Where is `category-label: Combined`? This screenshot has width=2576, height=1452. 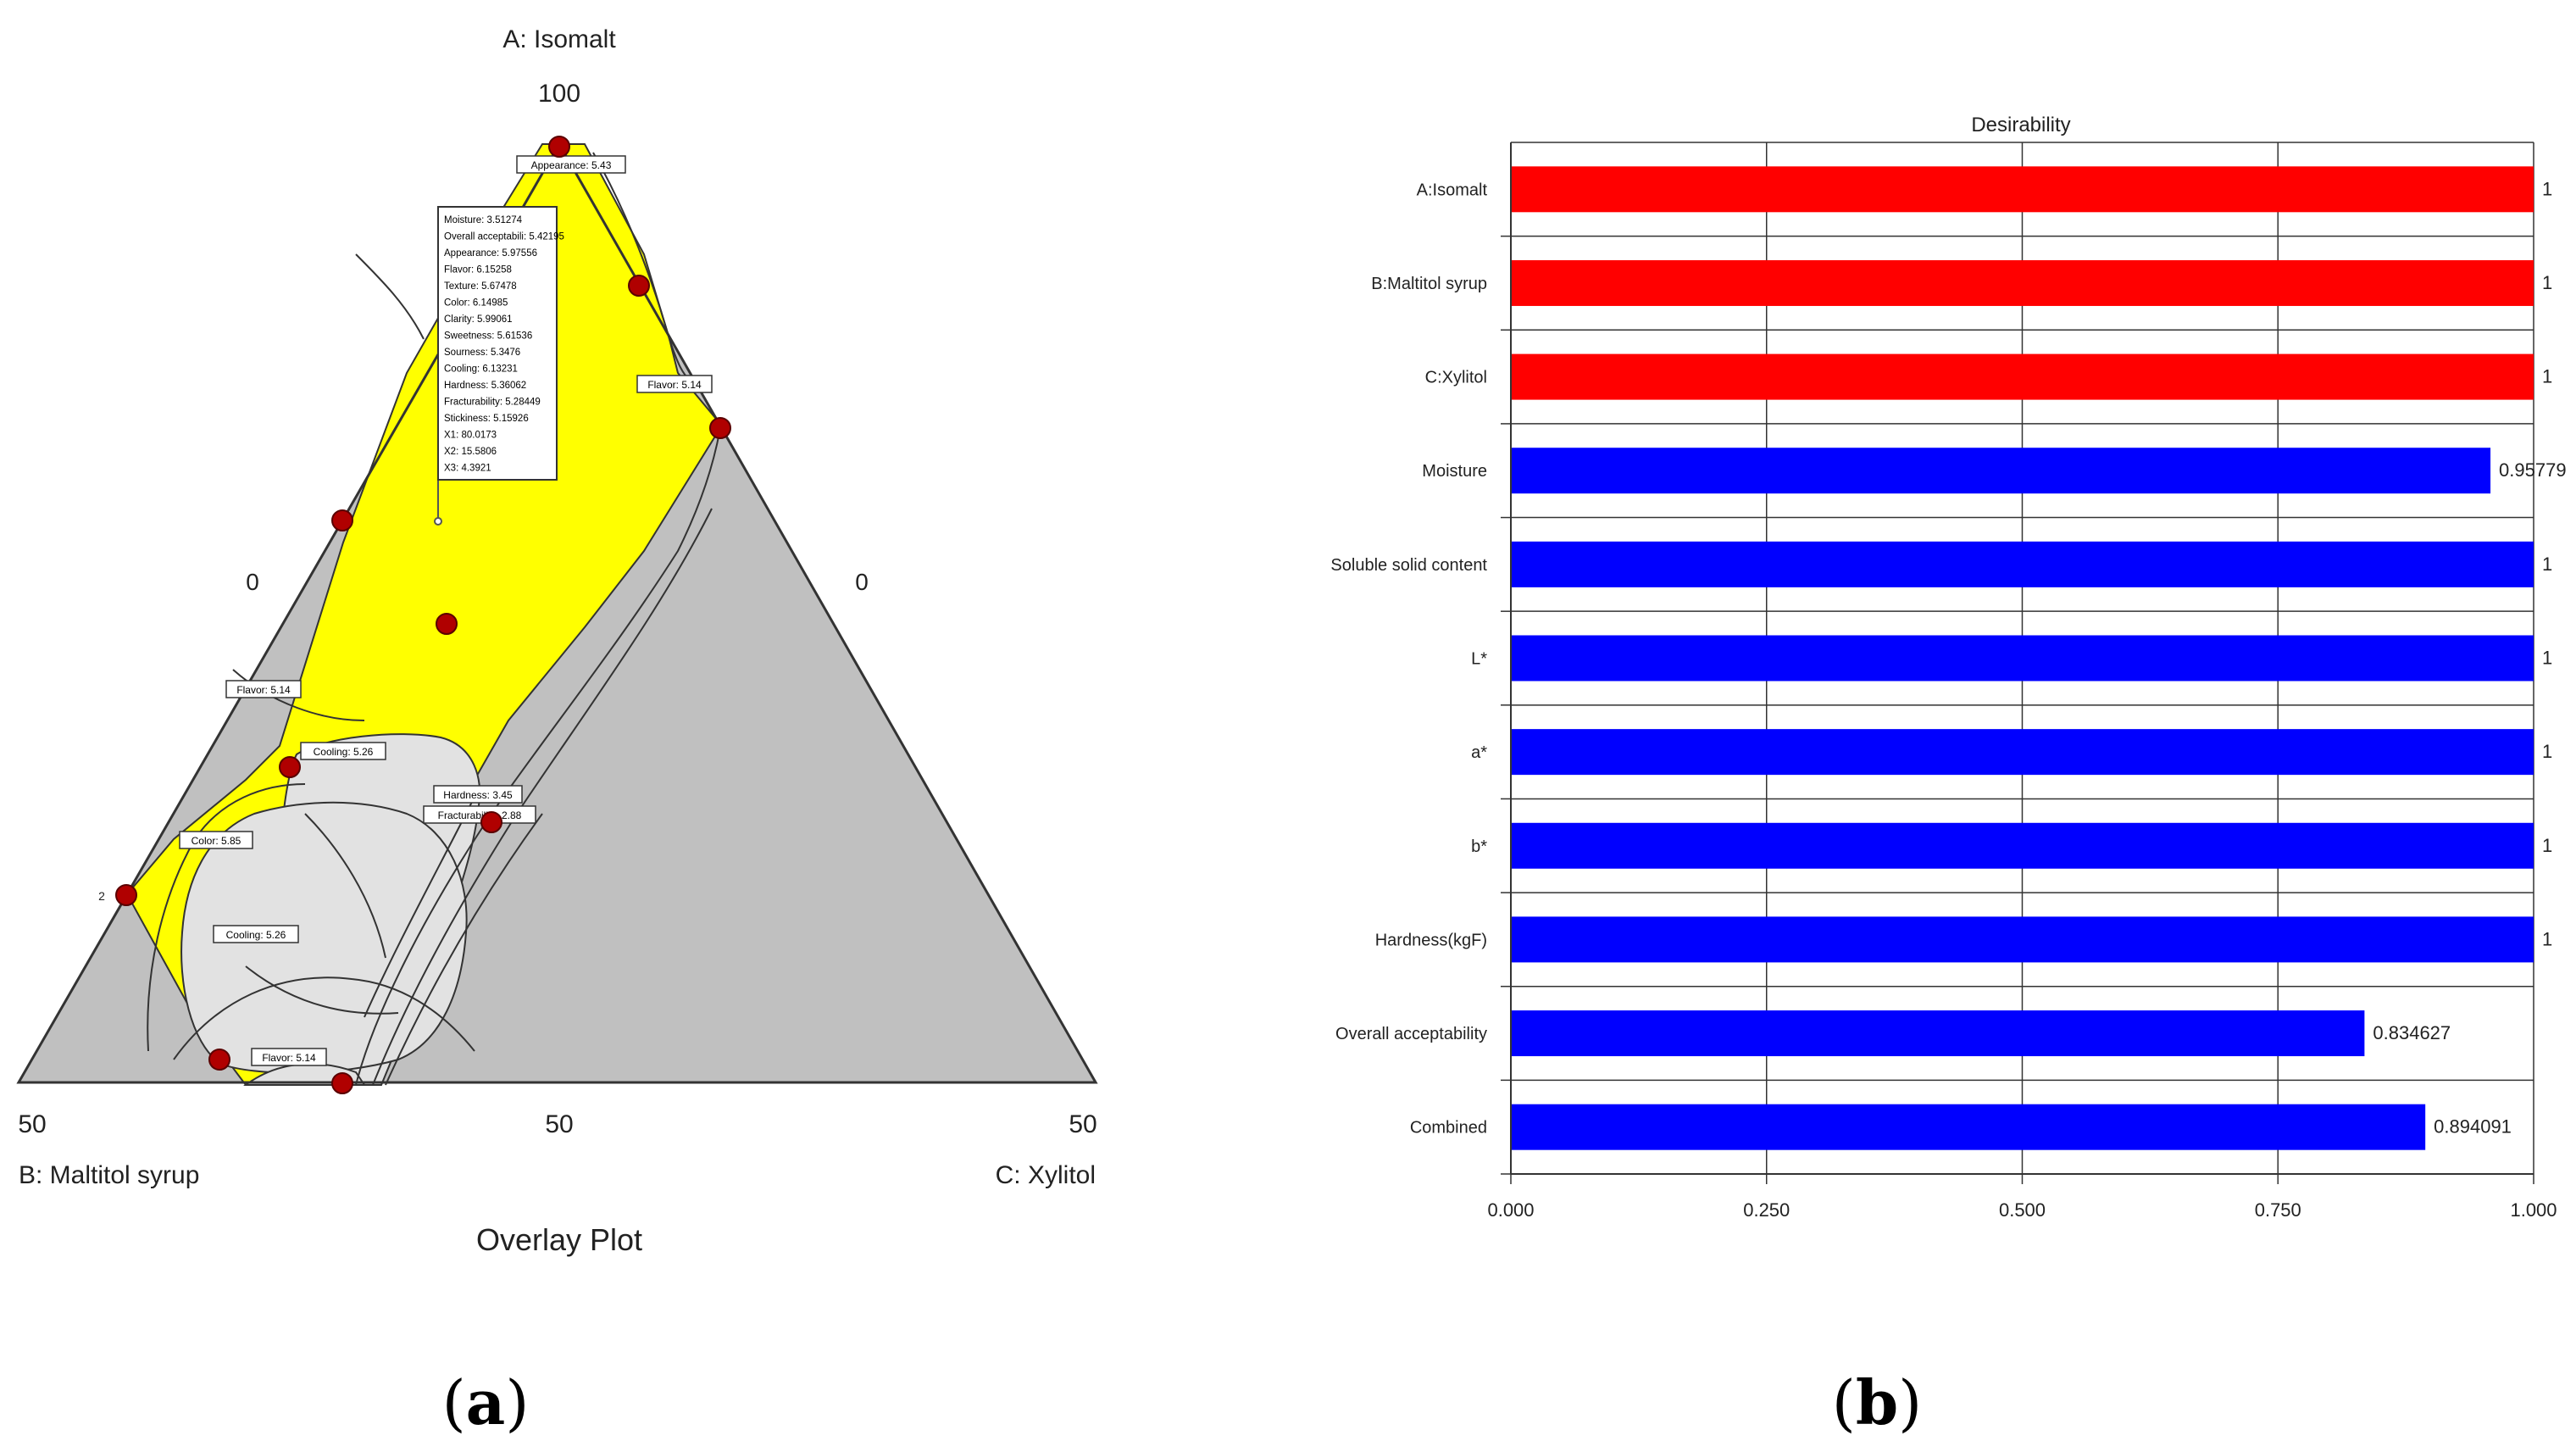
category-label: Combined is located at coordinates (1448, 1128).